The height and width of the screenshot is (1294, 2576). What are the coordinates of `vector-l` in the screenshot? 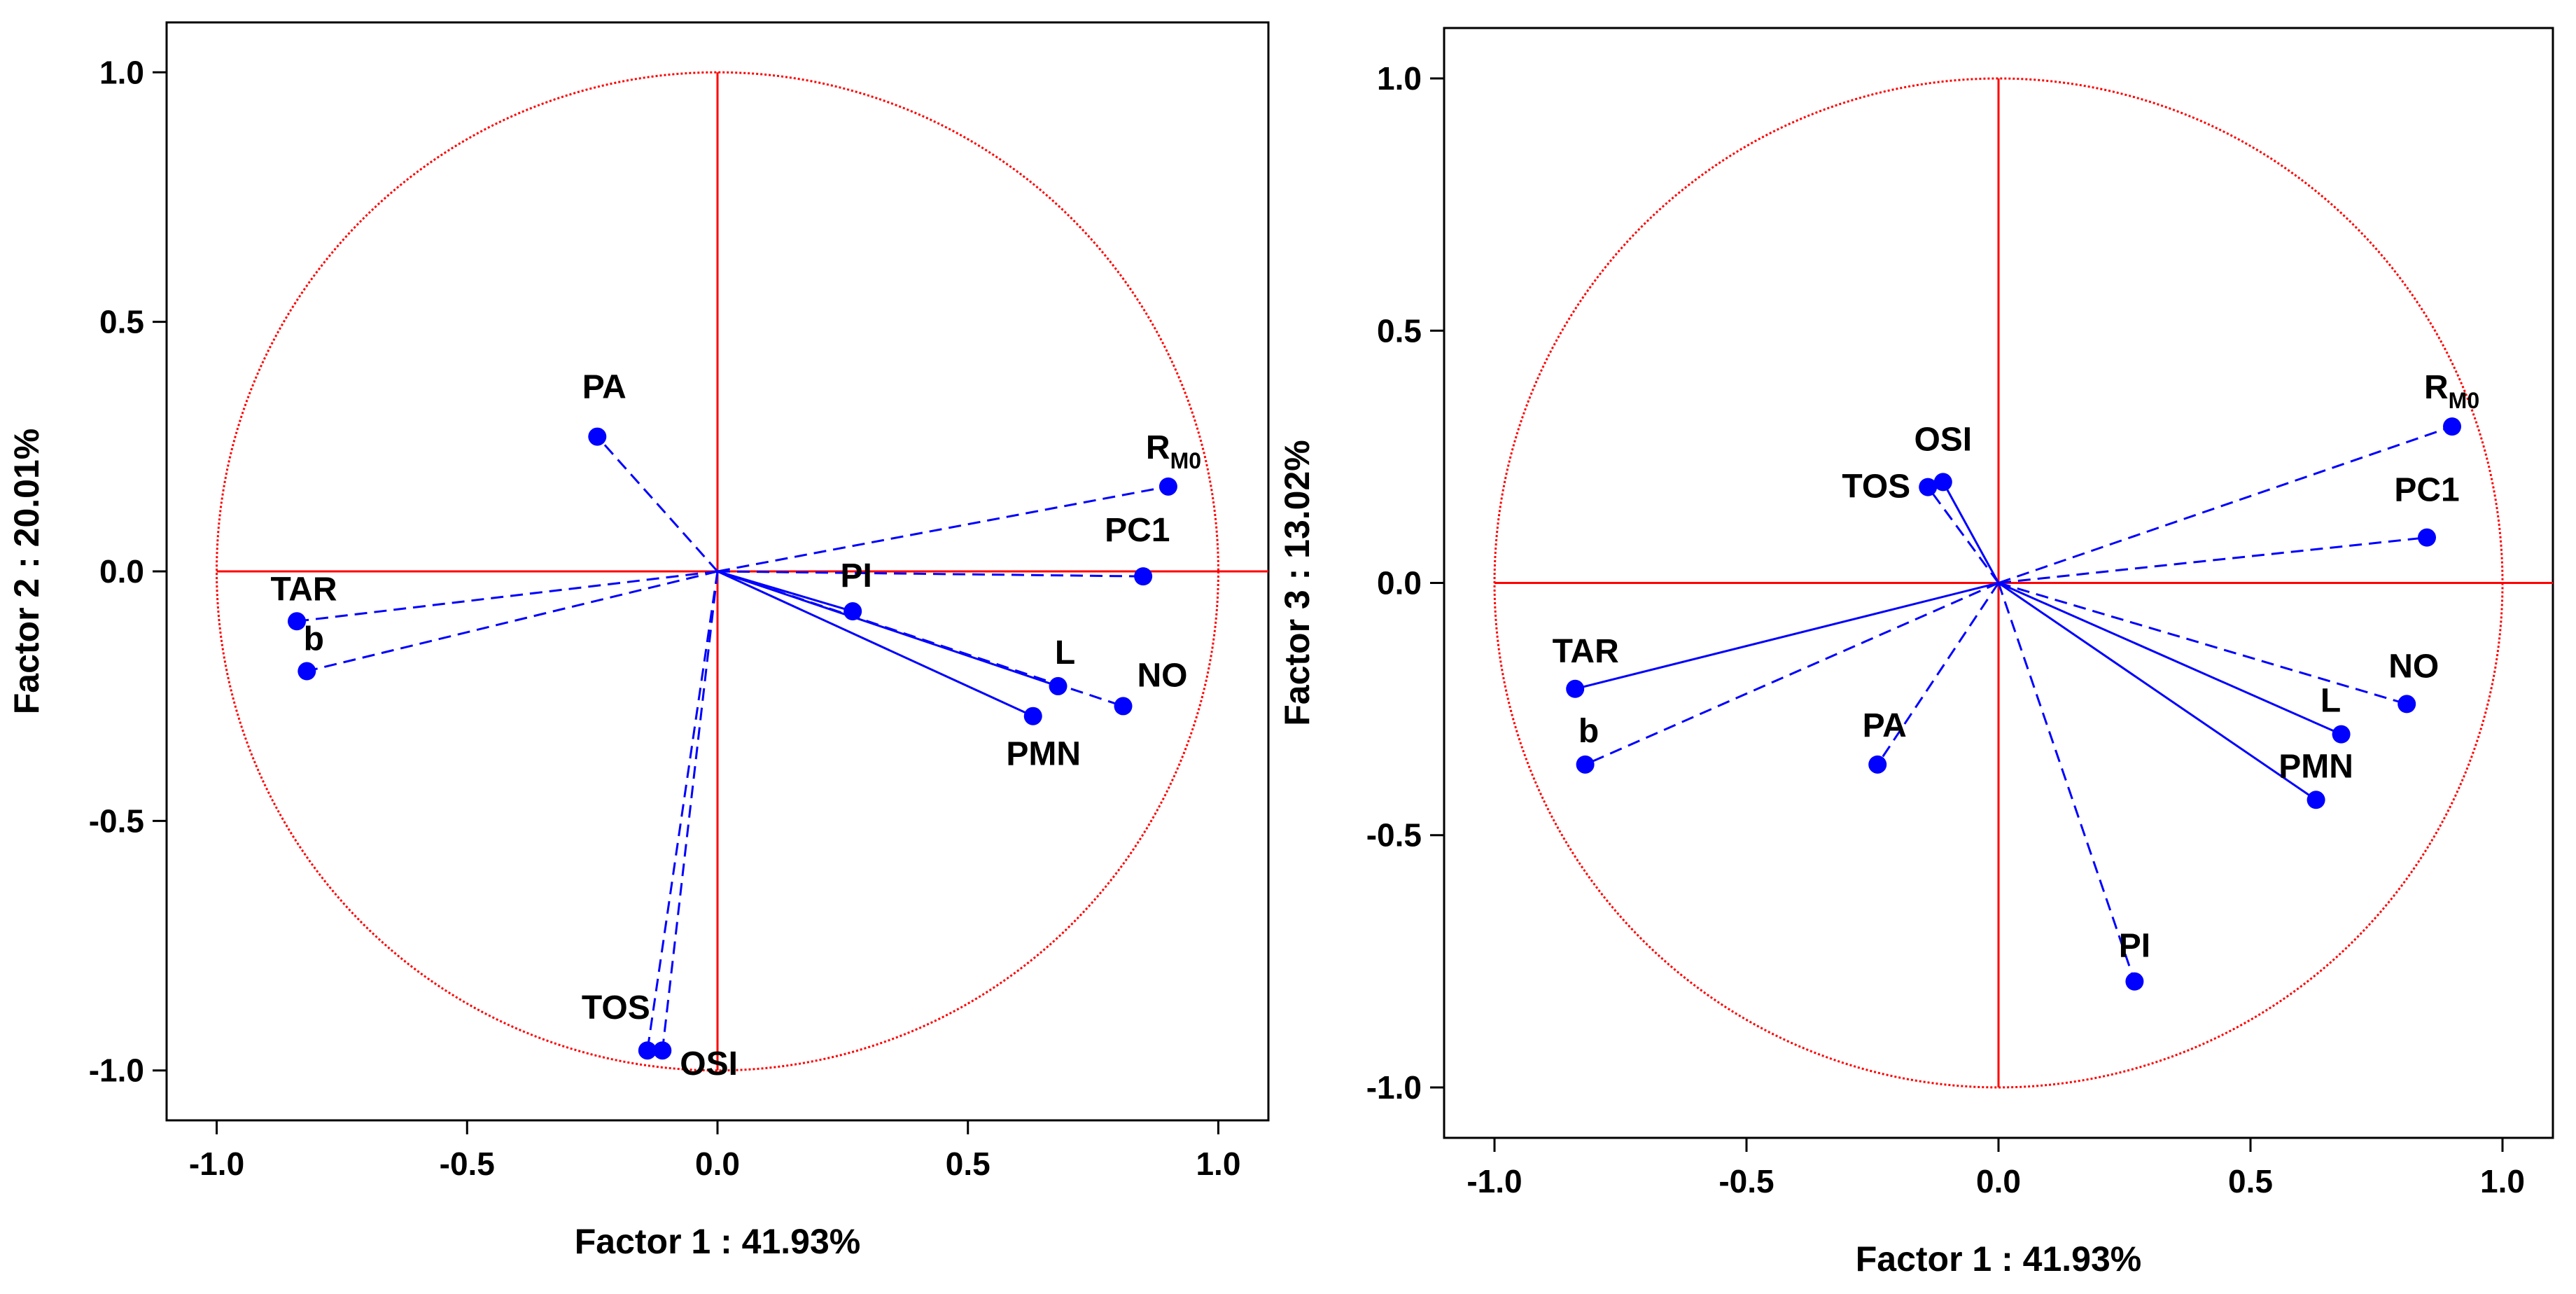 It's located at (2170, 659).